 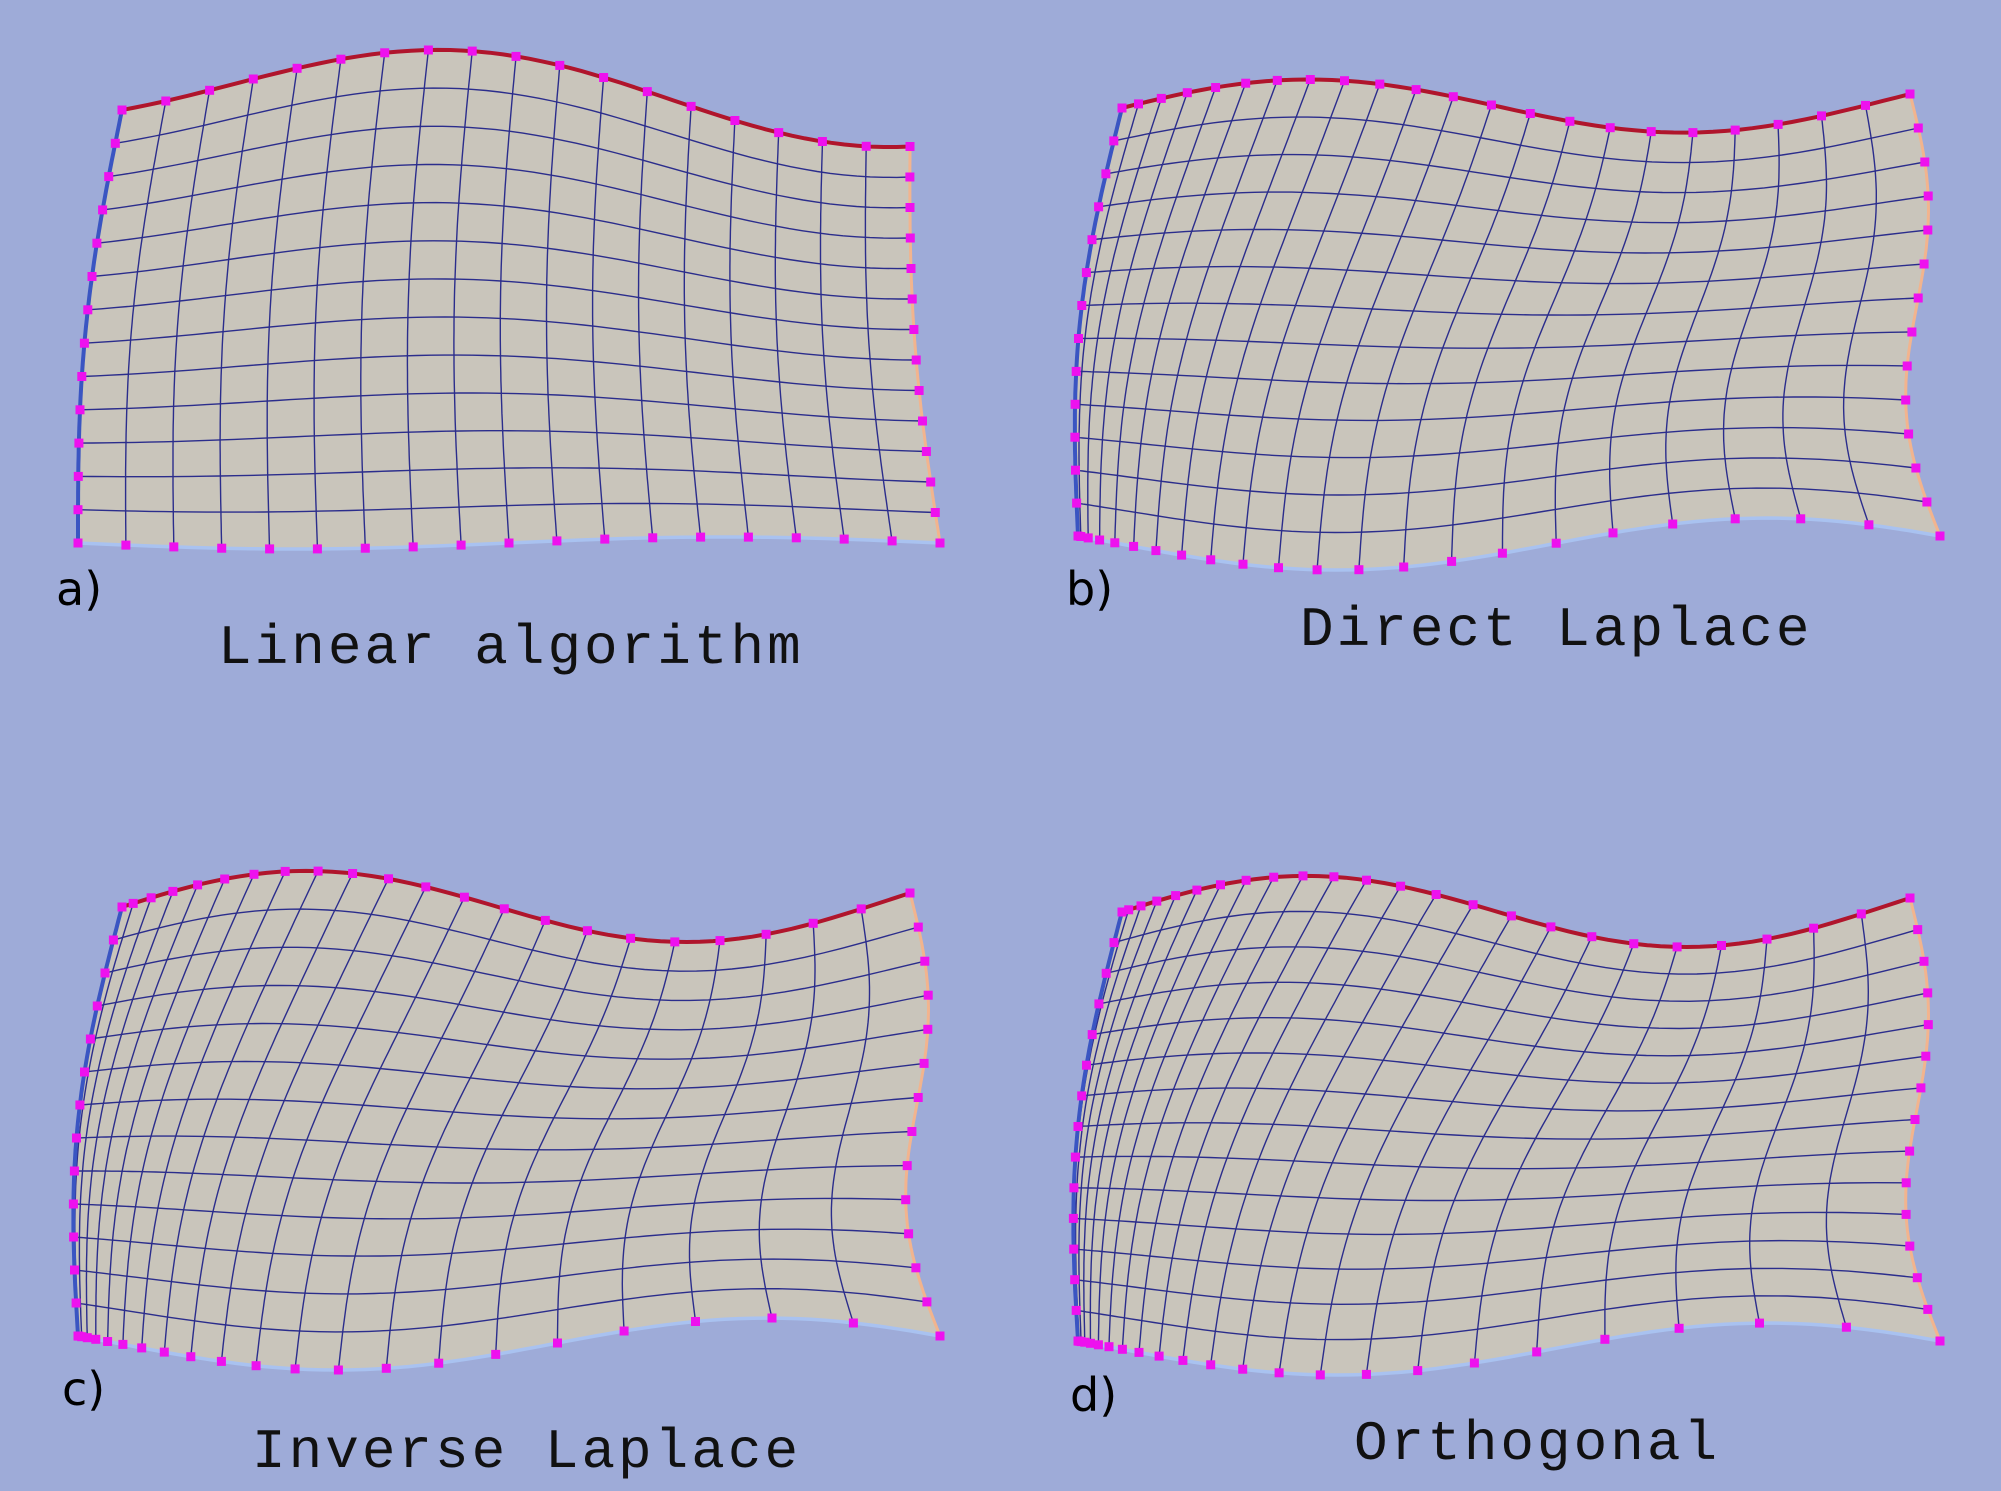 What do you see at coordinates (100, 326) in the screenshot?
I see `left-boundary` at bounding box center [100, 326].